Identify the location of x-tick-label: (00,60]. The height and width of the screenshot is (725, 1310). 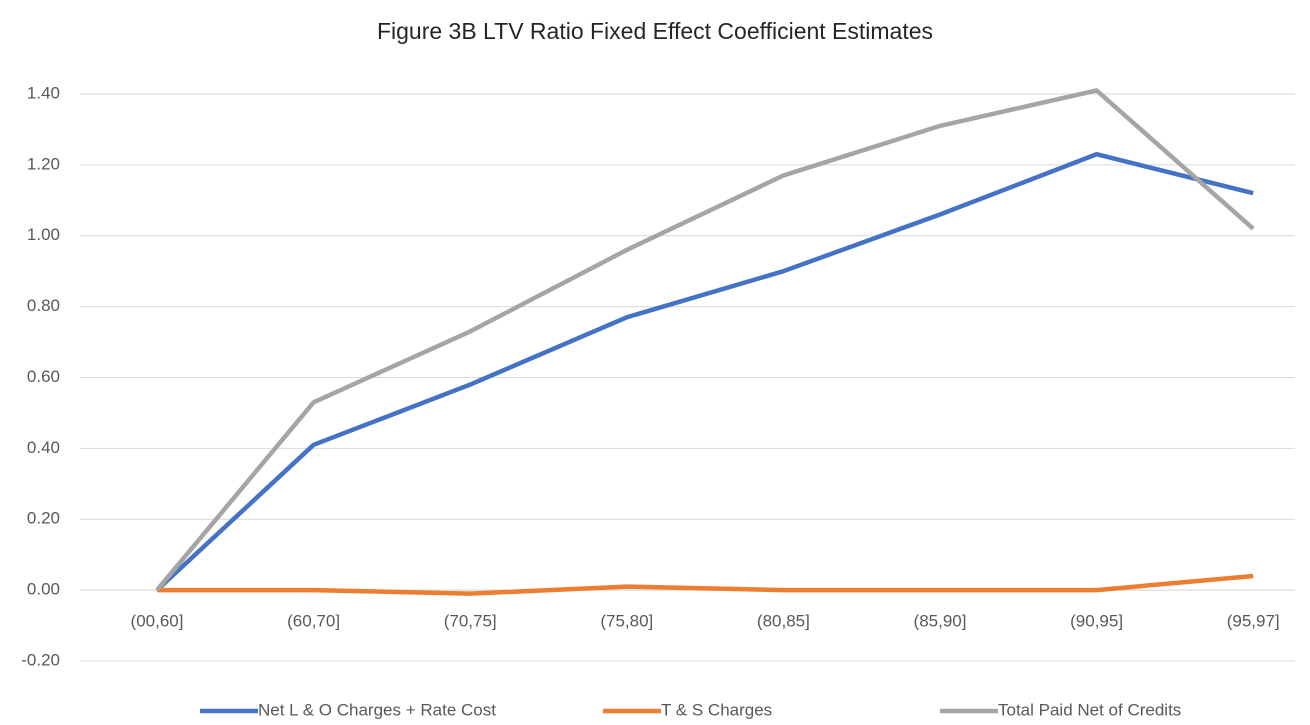
(157, 620).